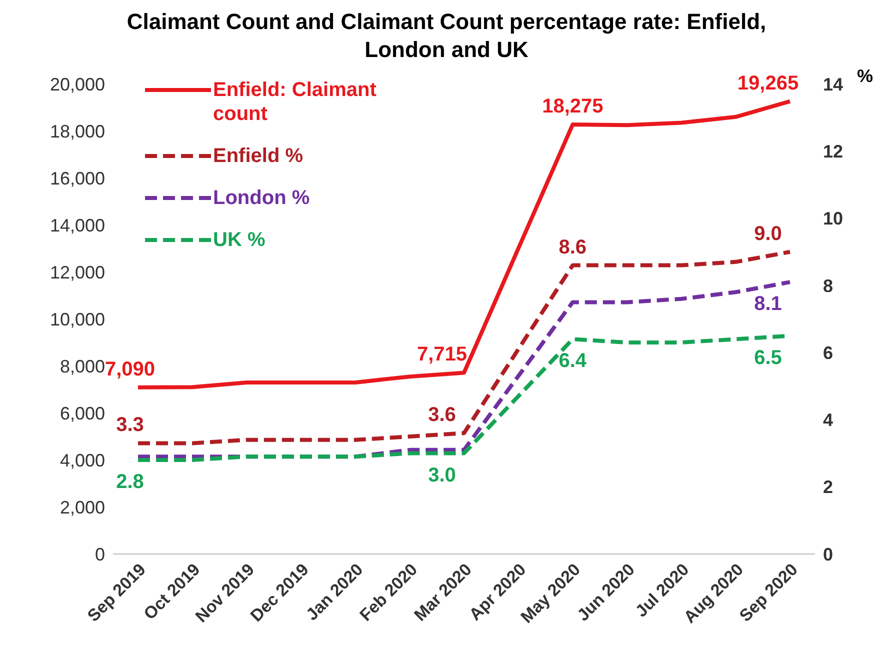 The width and height of the screenshot is (893, 670). What do you see at coordinates (82, 460) in the screenshot?
I see `y-tick-label: 4,000` at bounding box center [82, 460].